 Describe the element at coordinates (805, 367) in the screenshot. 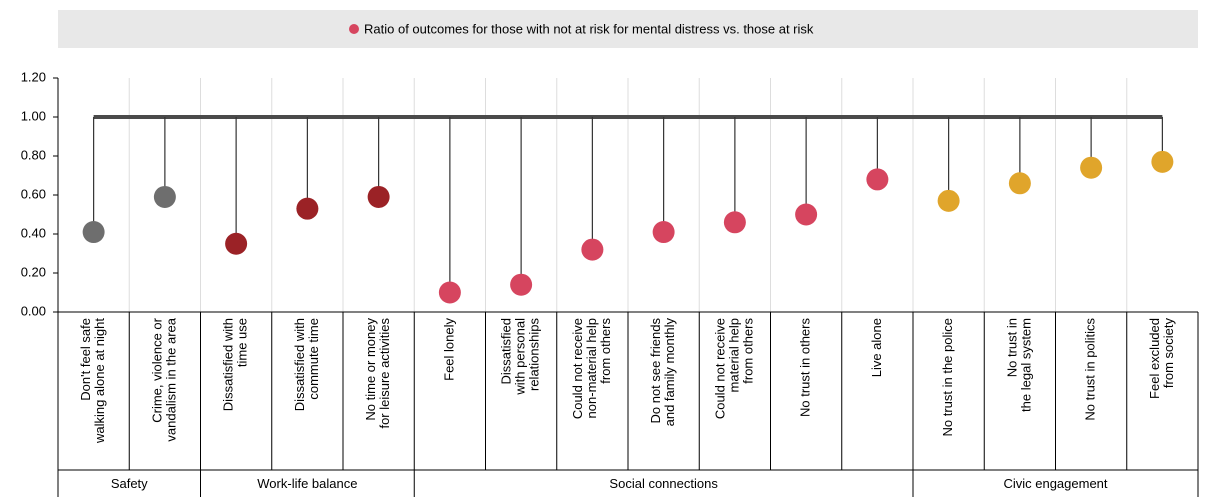

I see `x-tick-label: No trust in others` at that location.